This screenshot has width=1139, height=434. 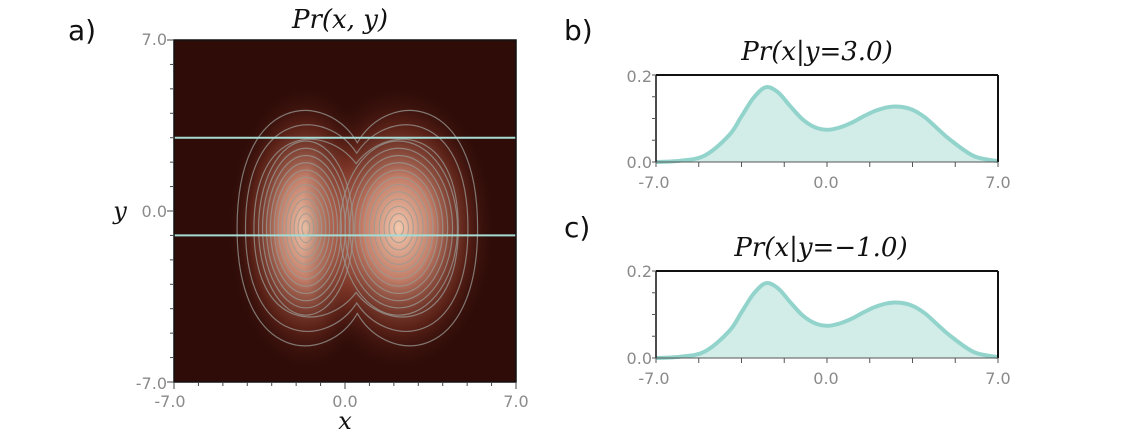 What do you see at coordinates (515, 401) in the screenshot?
I see `x-tick-label-right: 7.0` at bounding box center [515, 401].